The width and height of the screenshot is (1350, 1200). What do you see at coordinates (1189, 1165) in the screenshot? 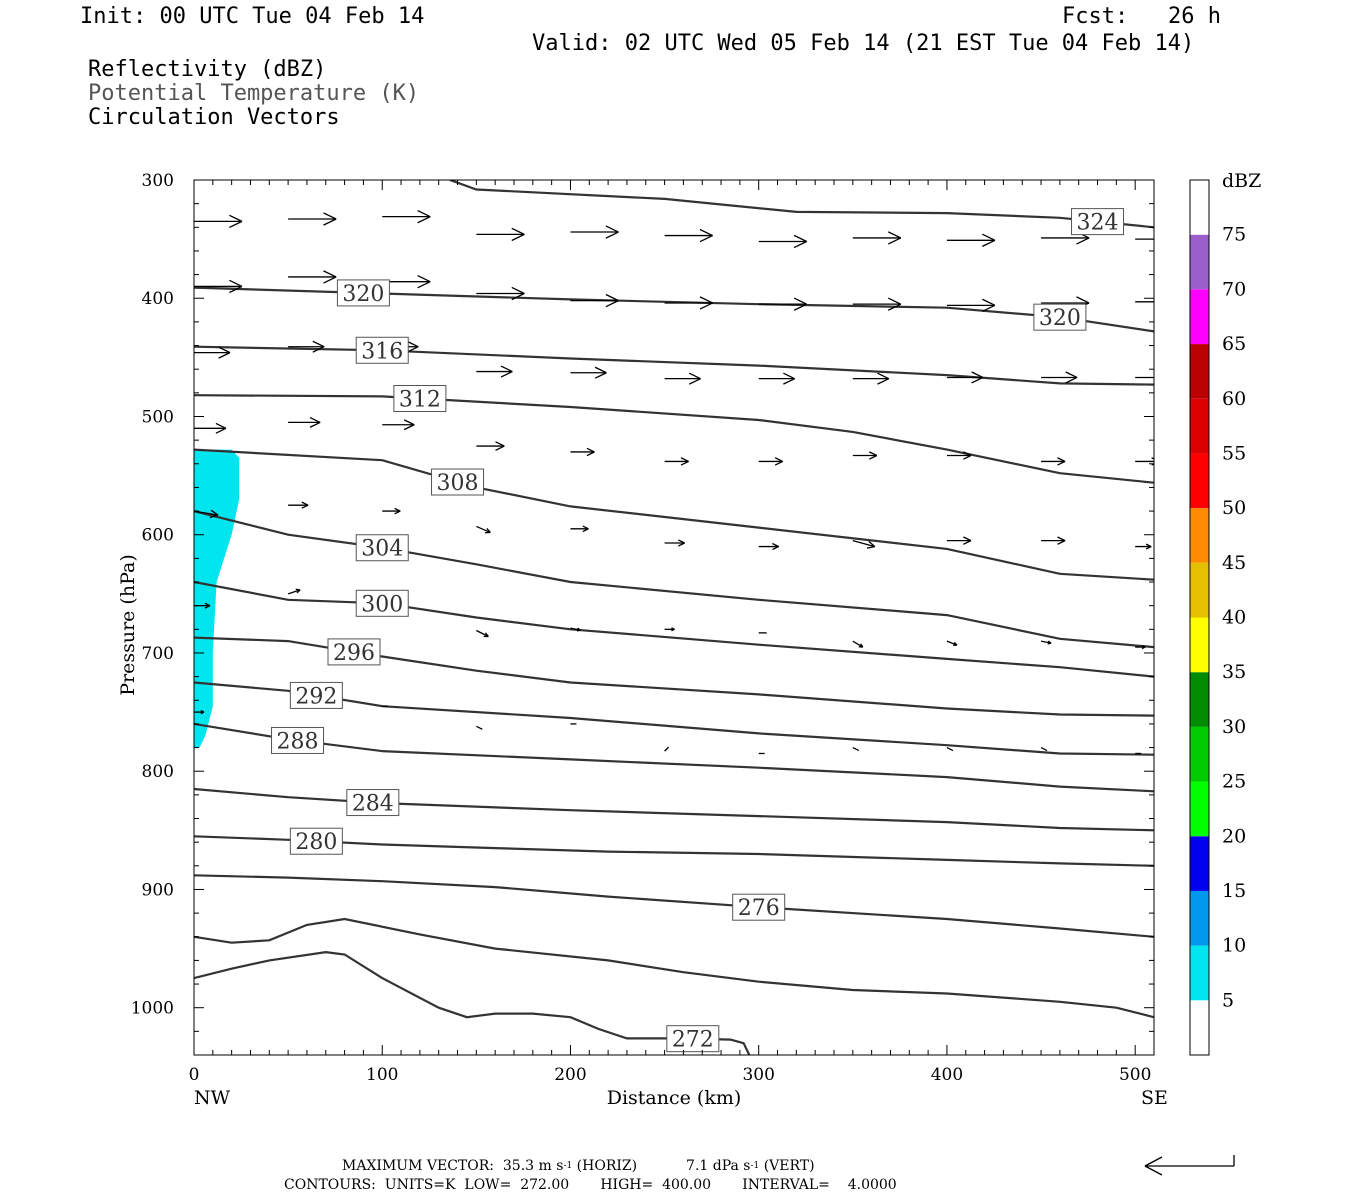
I see `reference-vector` at bounding box center [1189, 1165].